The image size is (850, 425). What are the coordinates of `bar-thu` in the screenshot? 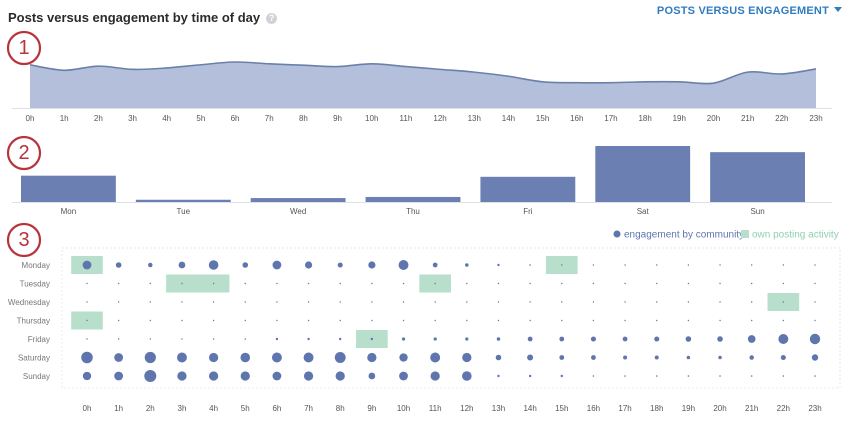 It's located at (413, 199).